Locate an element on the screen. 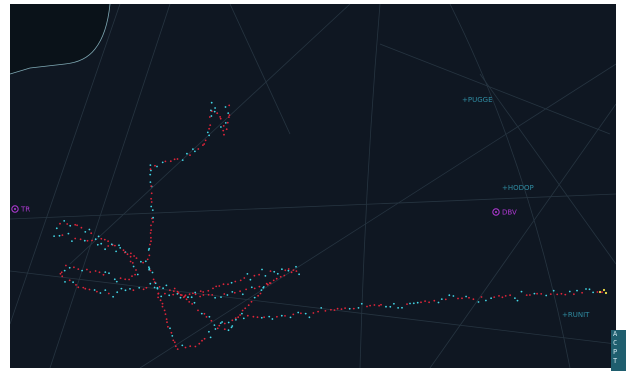 The height and width of the screenshot is (371, 626). waypoint-hodop: +HODOP is located at coordinates (518, 188).